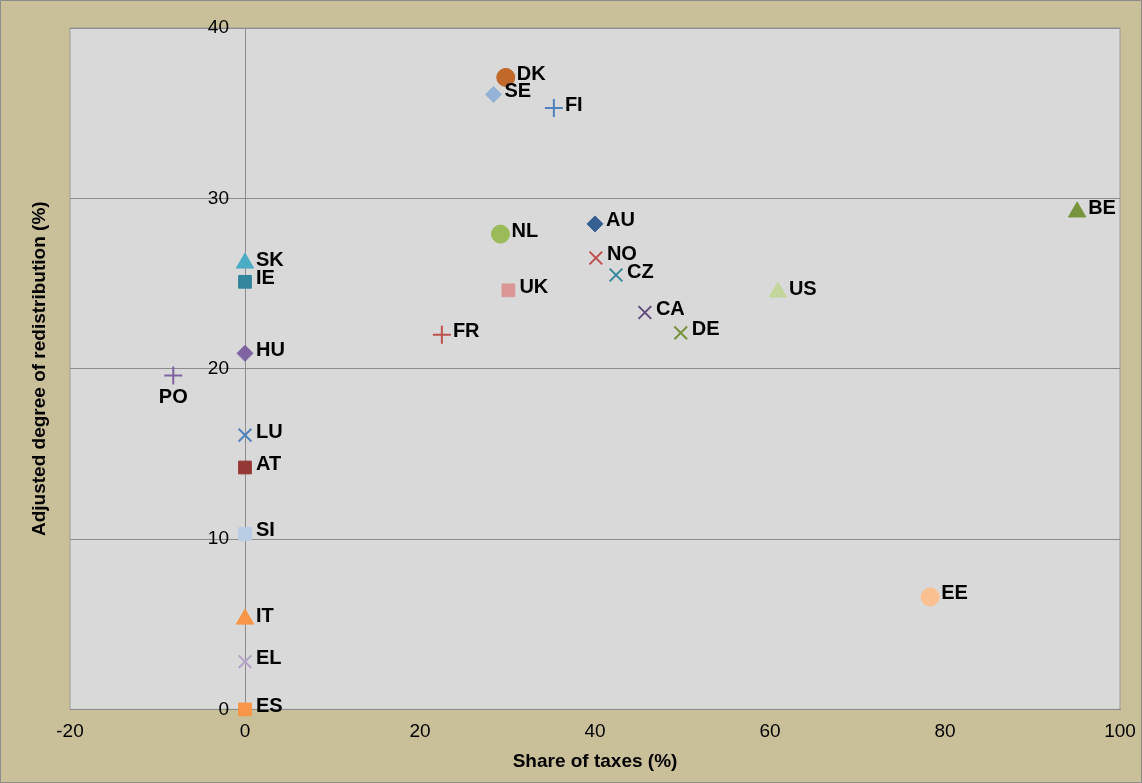 The image size is (1142, 783). What do you see at coordinates (466, 330) in the screenshot?
I see `series-label: FR` at bounding box center [466, 330].